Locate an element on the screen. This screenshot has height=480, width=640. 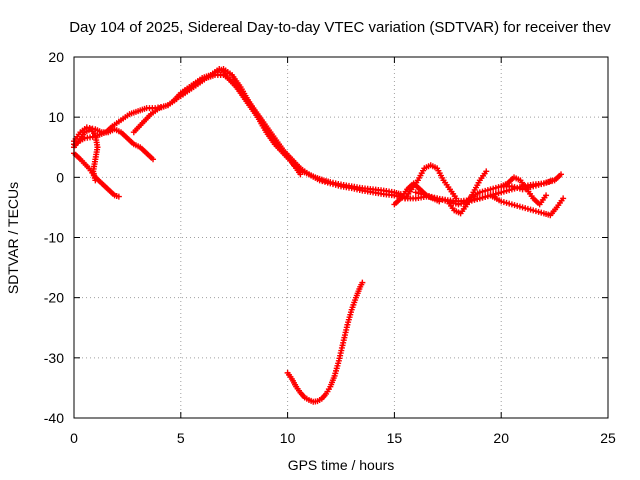
series-track-n is located at coordinates (511, 189).